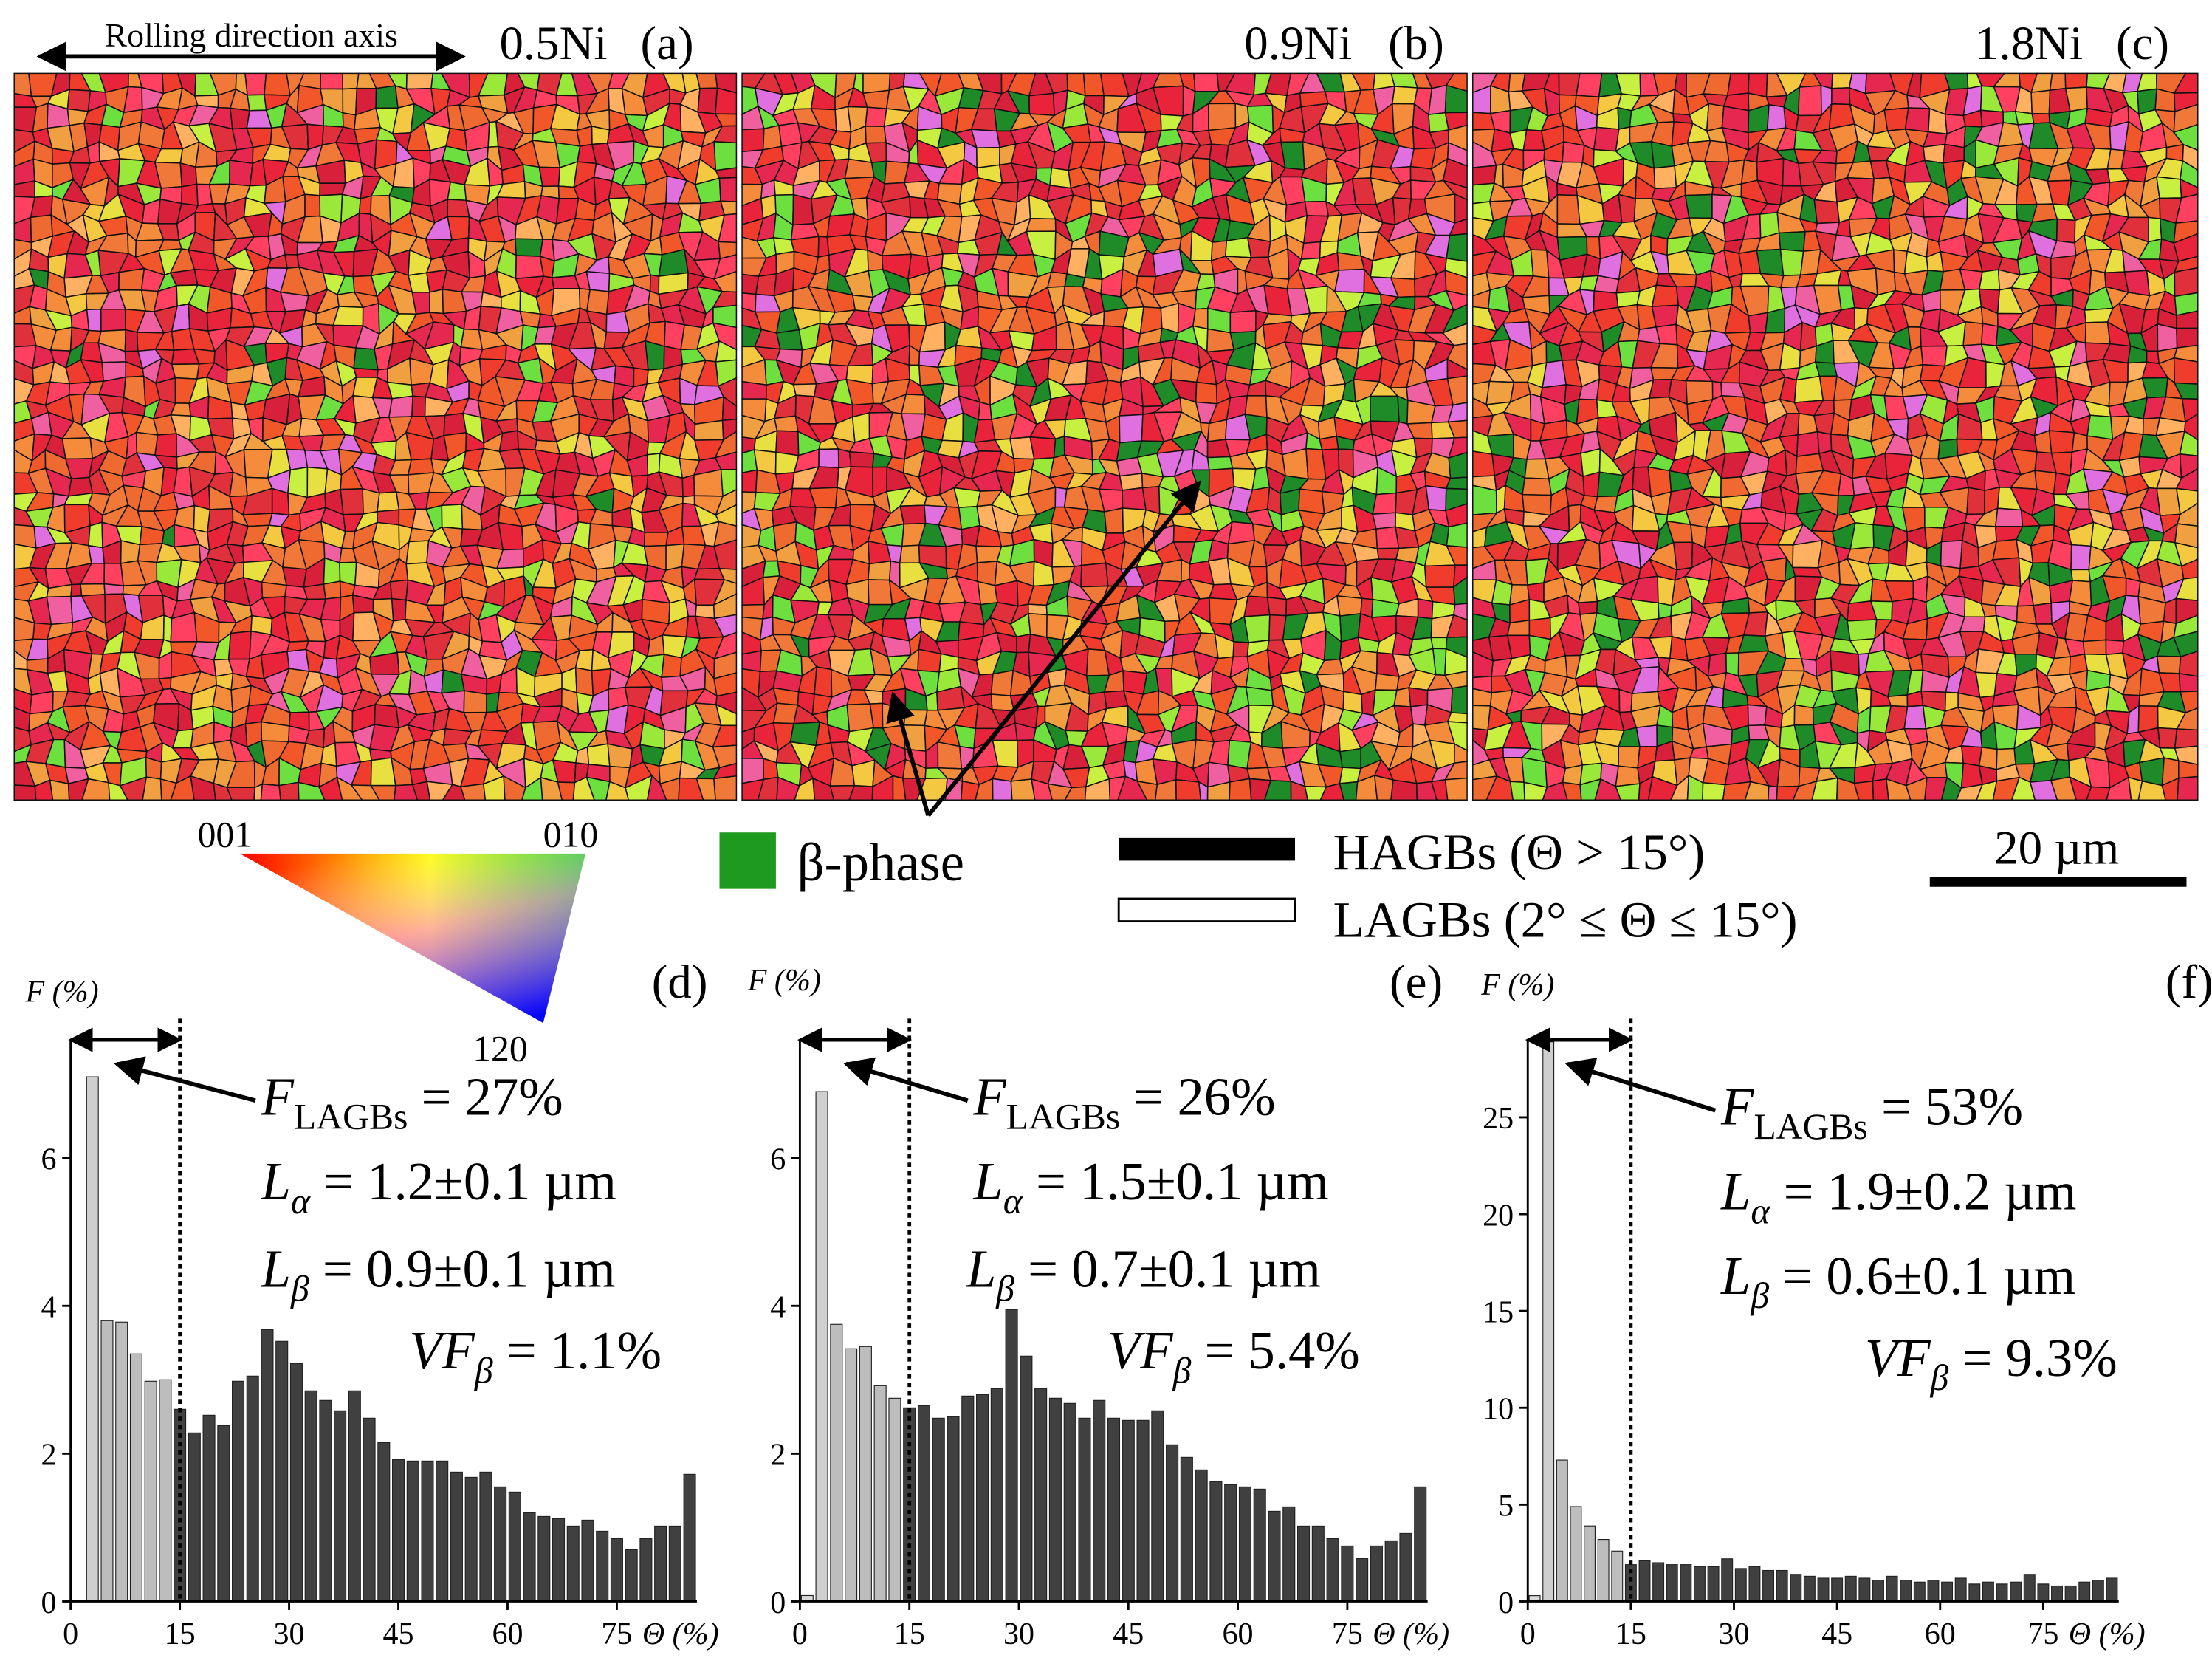 The image size is (2212, 1672). What do you see at coordinates (184, 1079) in the screenshot?
I see `annotation-arrow` at bounding box center [184, 1079].